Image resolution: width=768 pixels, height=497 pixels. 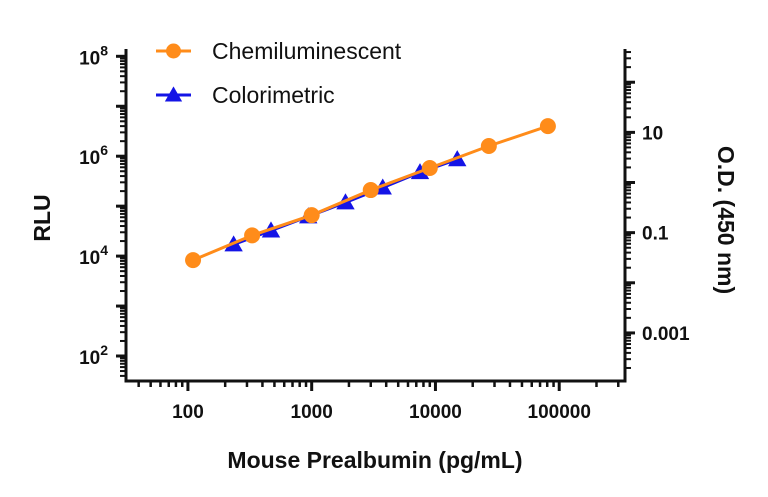 I want to click on y2-tick-label: 0.001, so click(x=666, y=334).